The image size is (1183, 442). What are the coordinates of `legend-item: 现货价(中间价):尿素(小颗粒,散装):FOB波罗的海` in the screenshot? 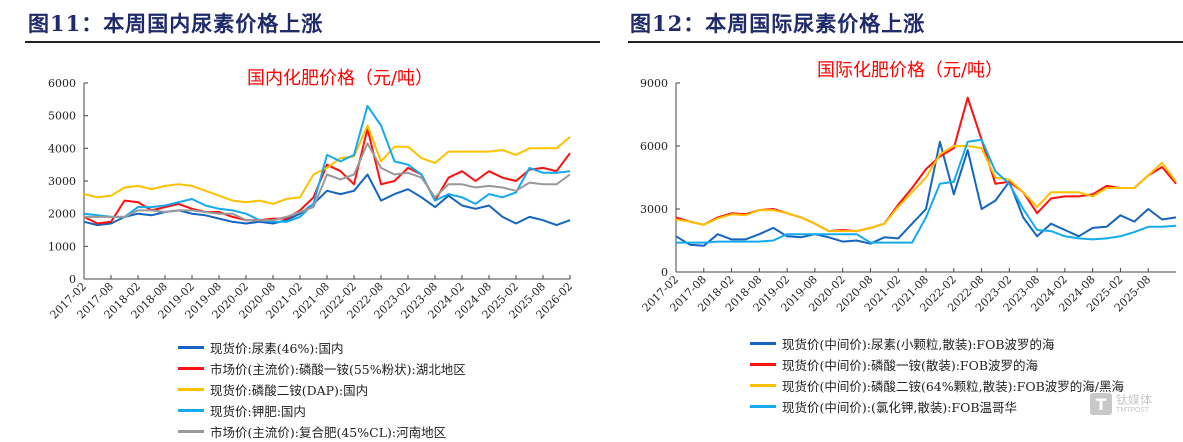 It's located at (937, 343).